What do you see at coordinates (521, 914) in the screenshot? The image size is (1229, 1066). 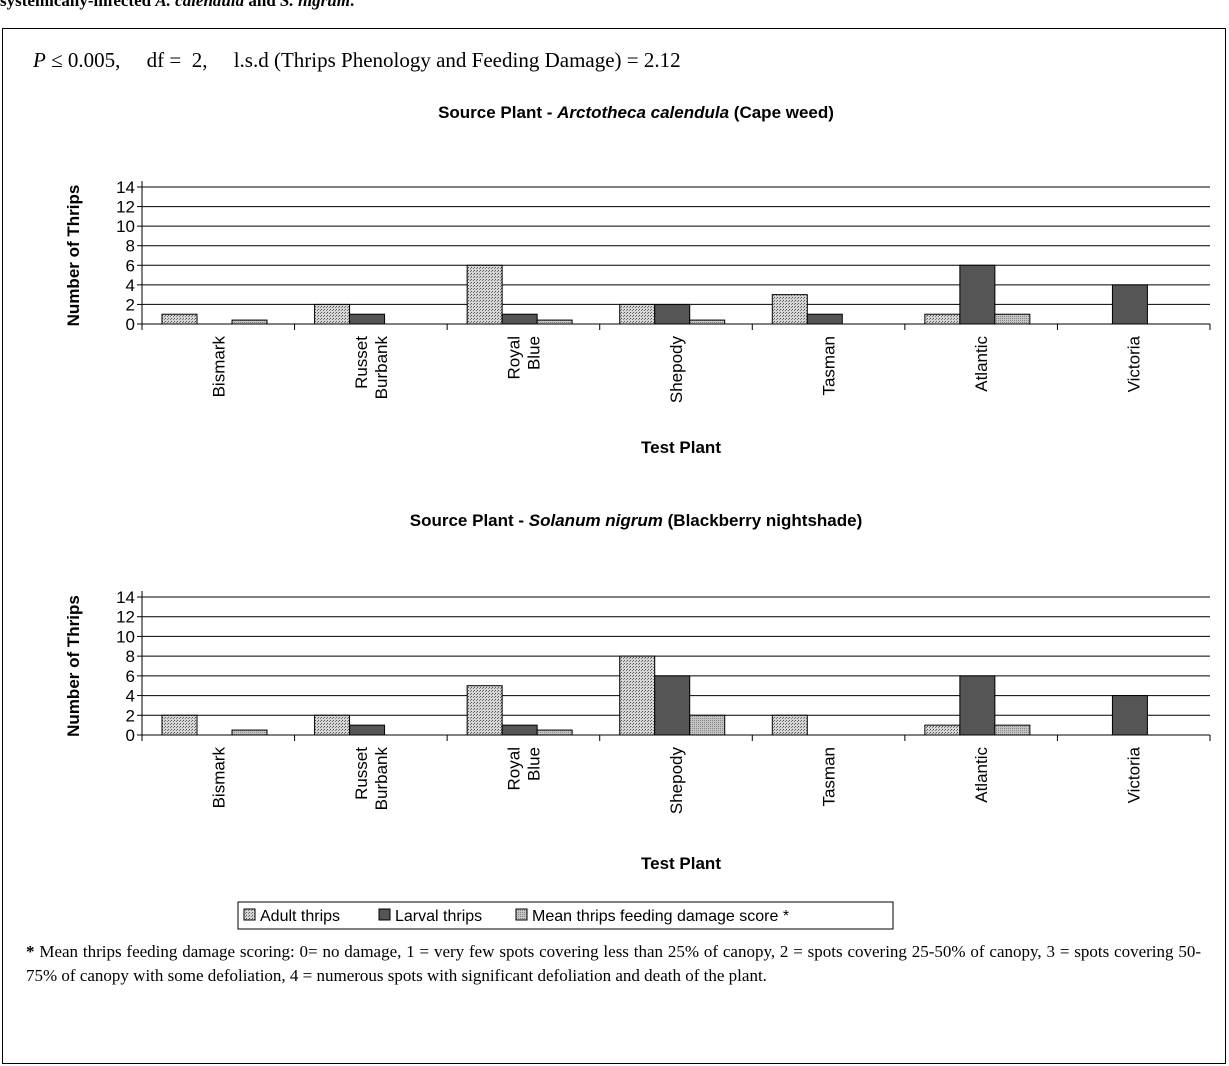 I see `legend-swatch-damage` at bounding box center [521, 914].